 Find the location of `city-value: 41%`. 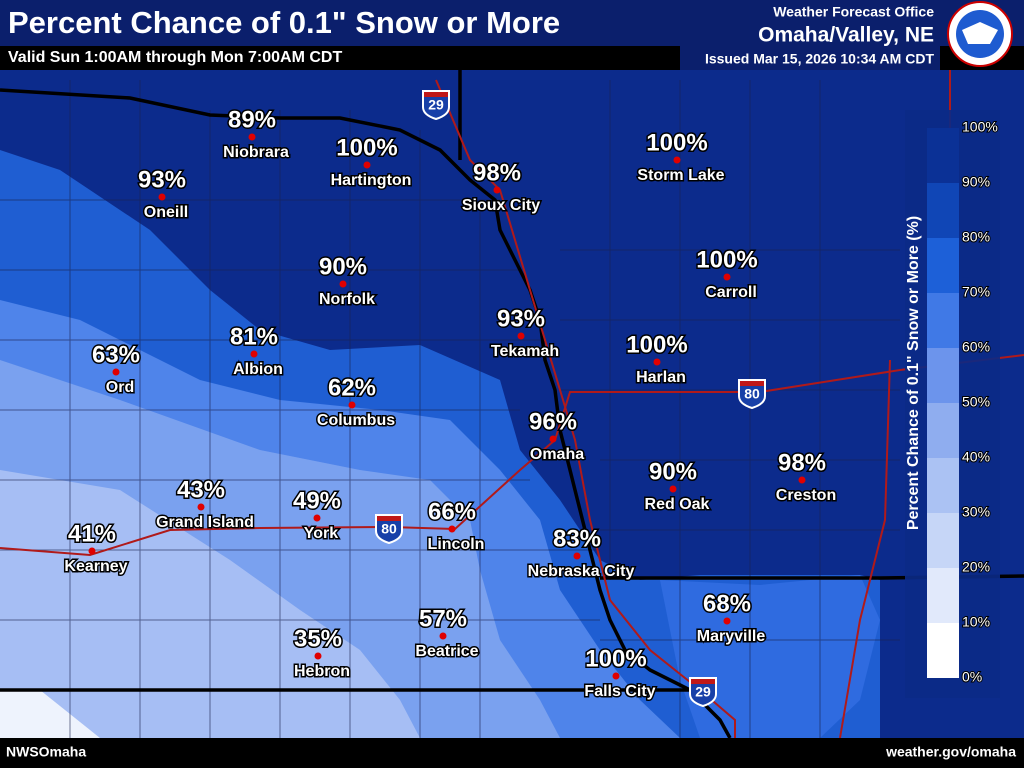

city-value: 41% is located at coordinates (92, 533).